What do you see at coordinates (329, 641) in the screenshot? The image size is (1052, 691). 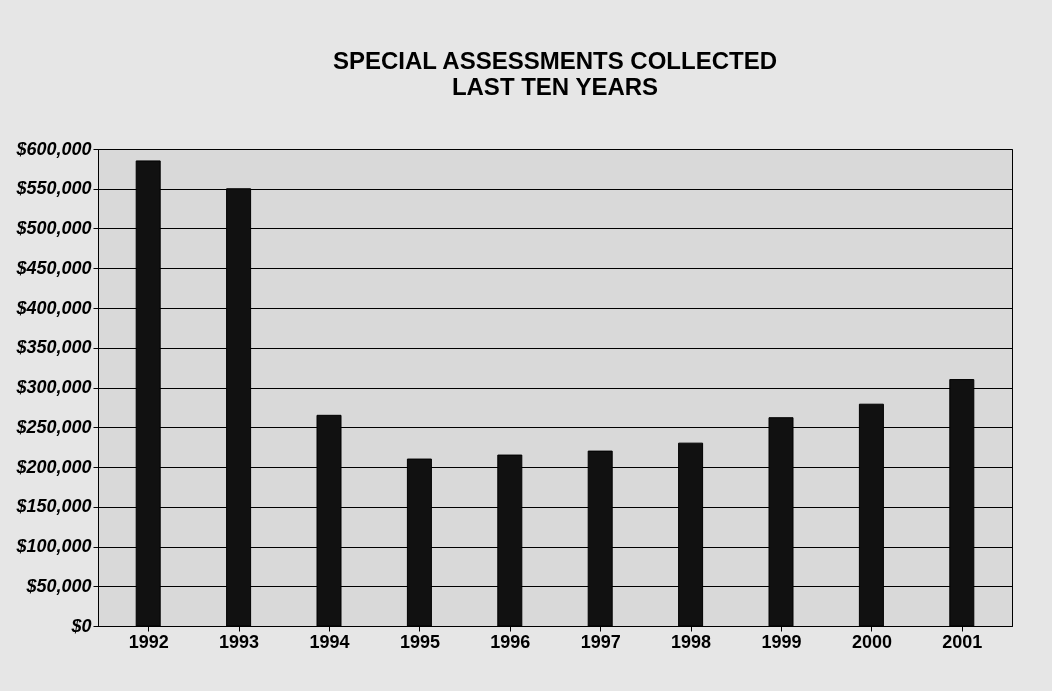 I see `x-tick-label: 1994` at bounding box center [329, 641].